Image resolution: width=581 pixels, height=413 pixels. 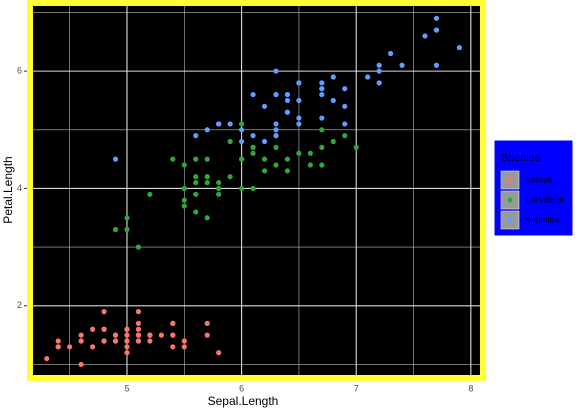 I want to click on y-tick-label: 2, so click(x=19, y=305).